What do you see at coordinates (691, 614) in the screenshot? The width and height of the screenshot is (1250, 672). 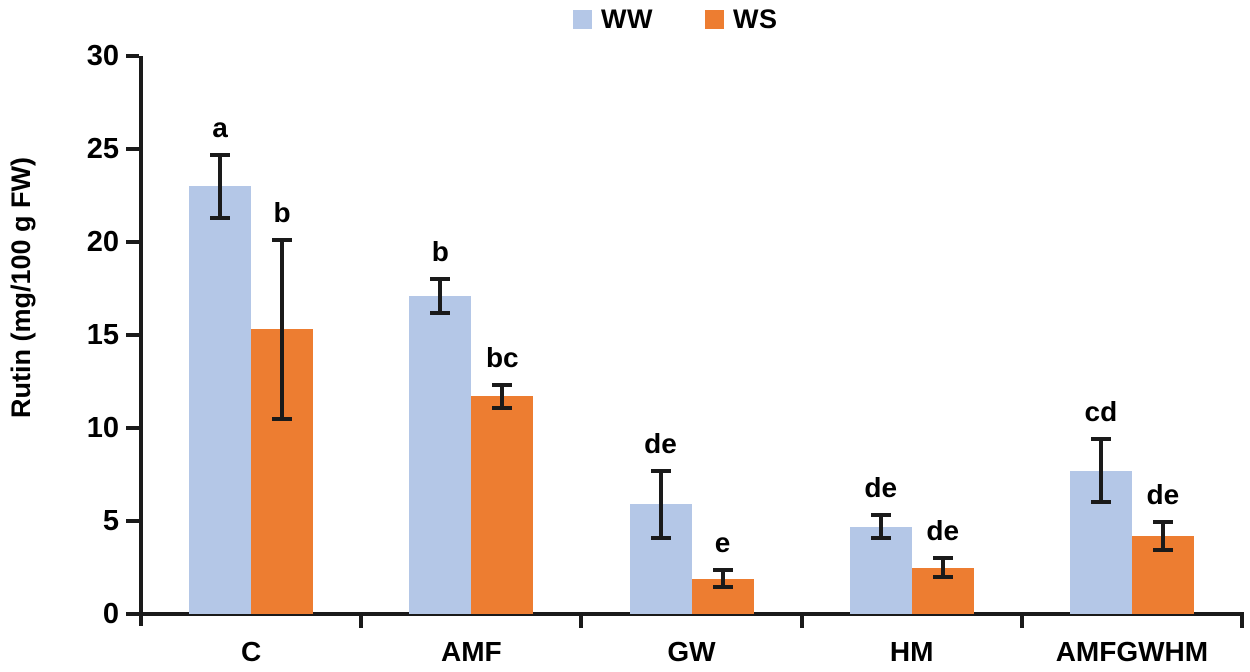 I see `x-axis-line` at bounding box center [691, 614].